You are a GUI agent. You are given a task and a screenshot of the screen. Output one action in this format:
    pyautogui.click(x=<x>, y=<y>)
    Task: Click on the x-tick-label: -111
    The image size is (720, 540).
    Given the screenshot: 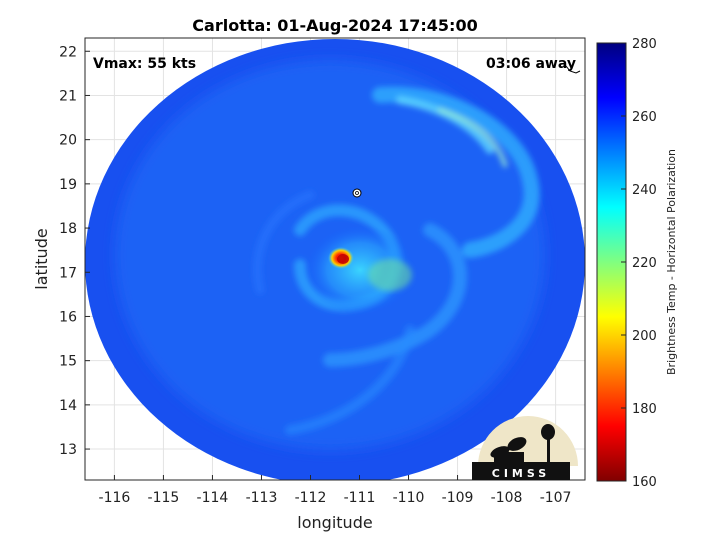 What is the action you would take?
    pyautogui.click(x=360, y=498)
    